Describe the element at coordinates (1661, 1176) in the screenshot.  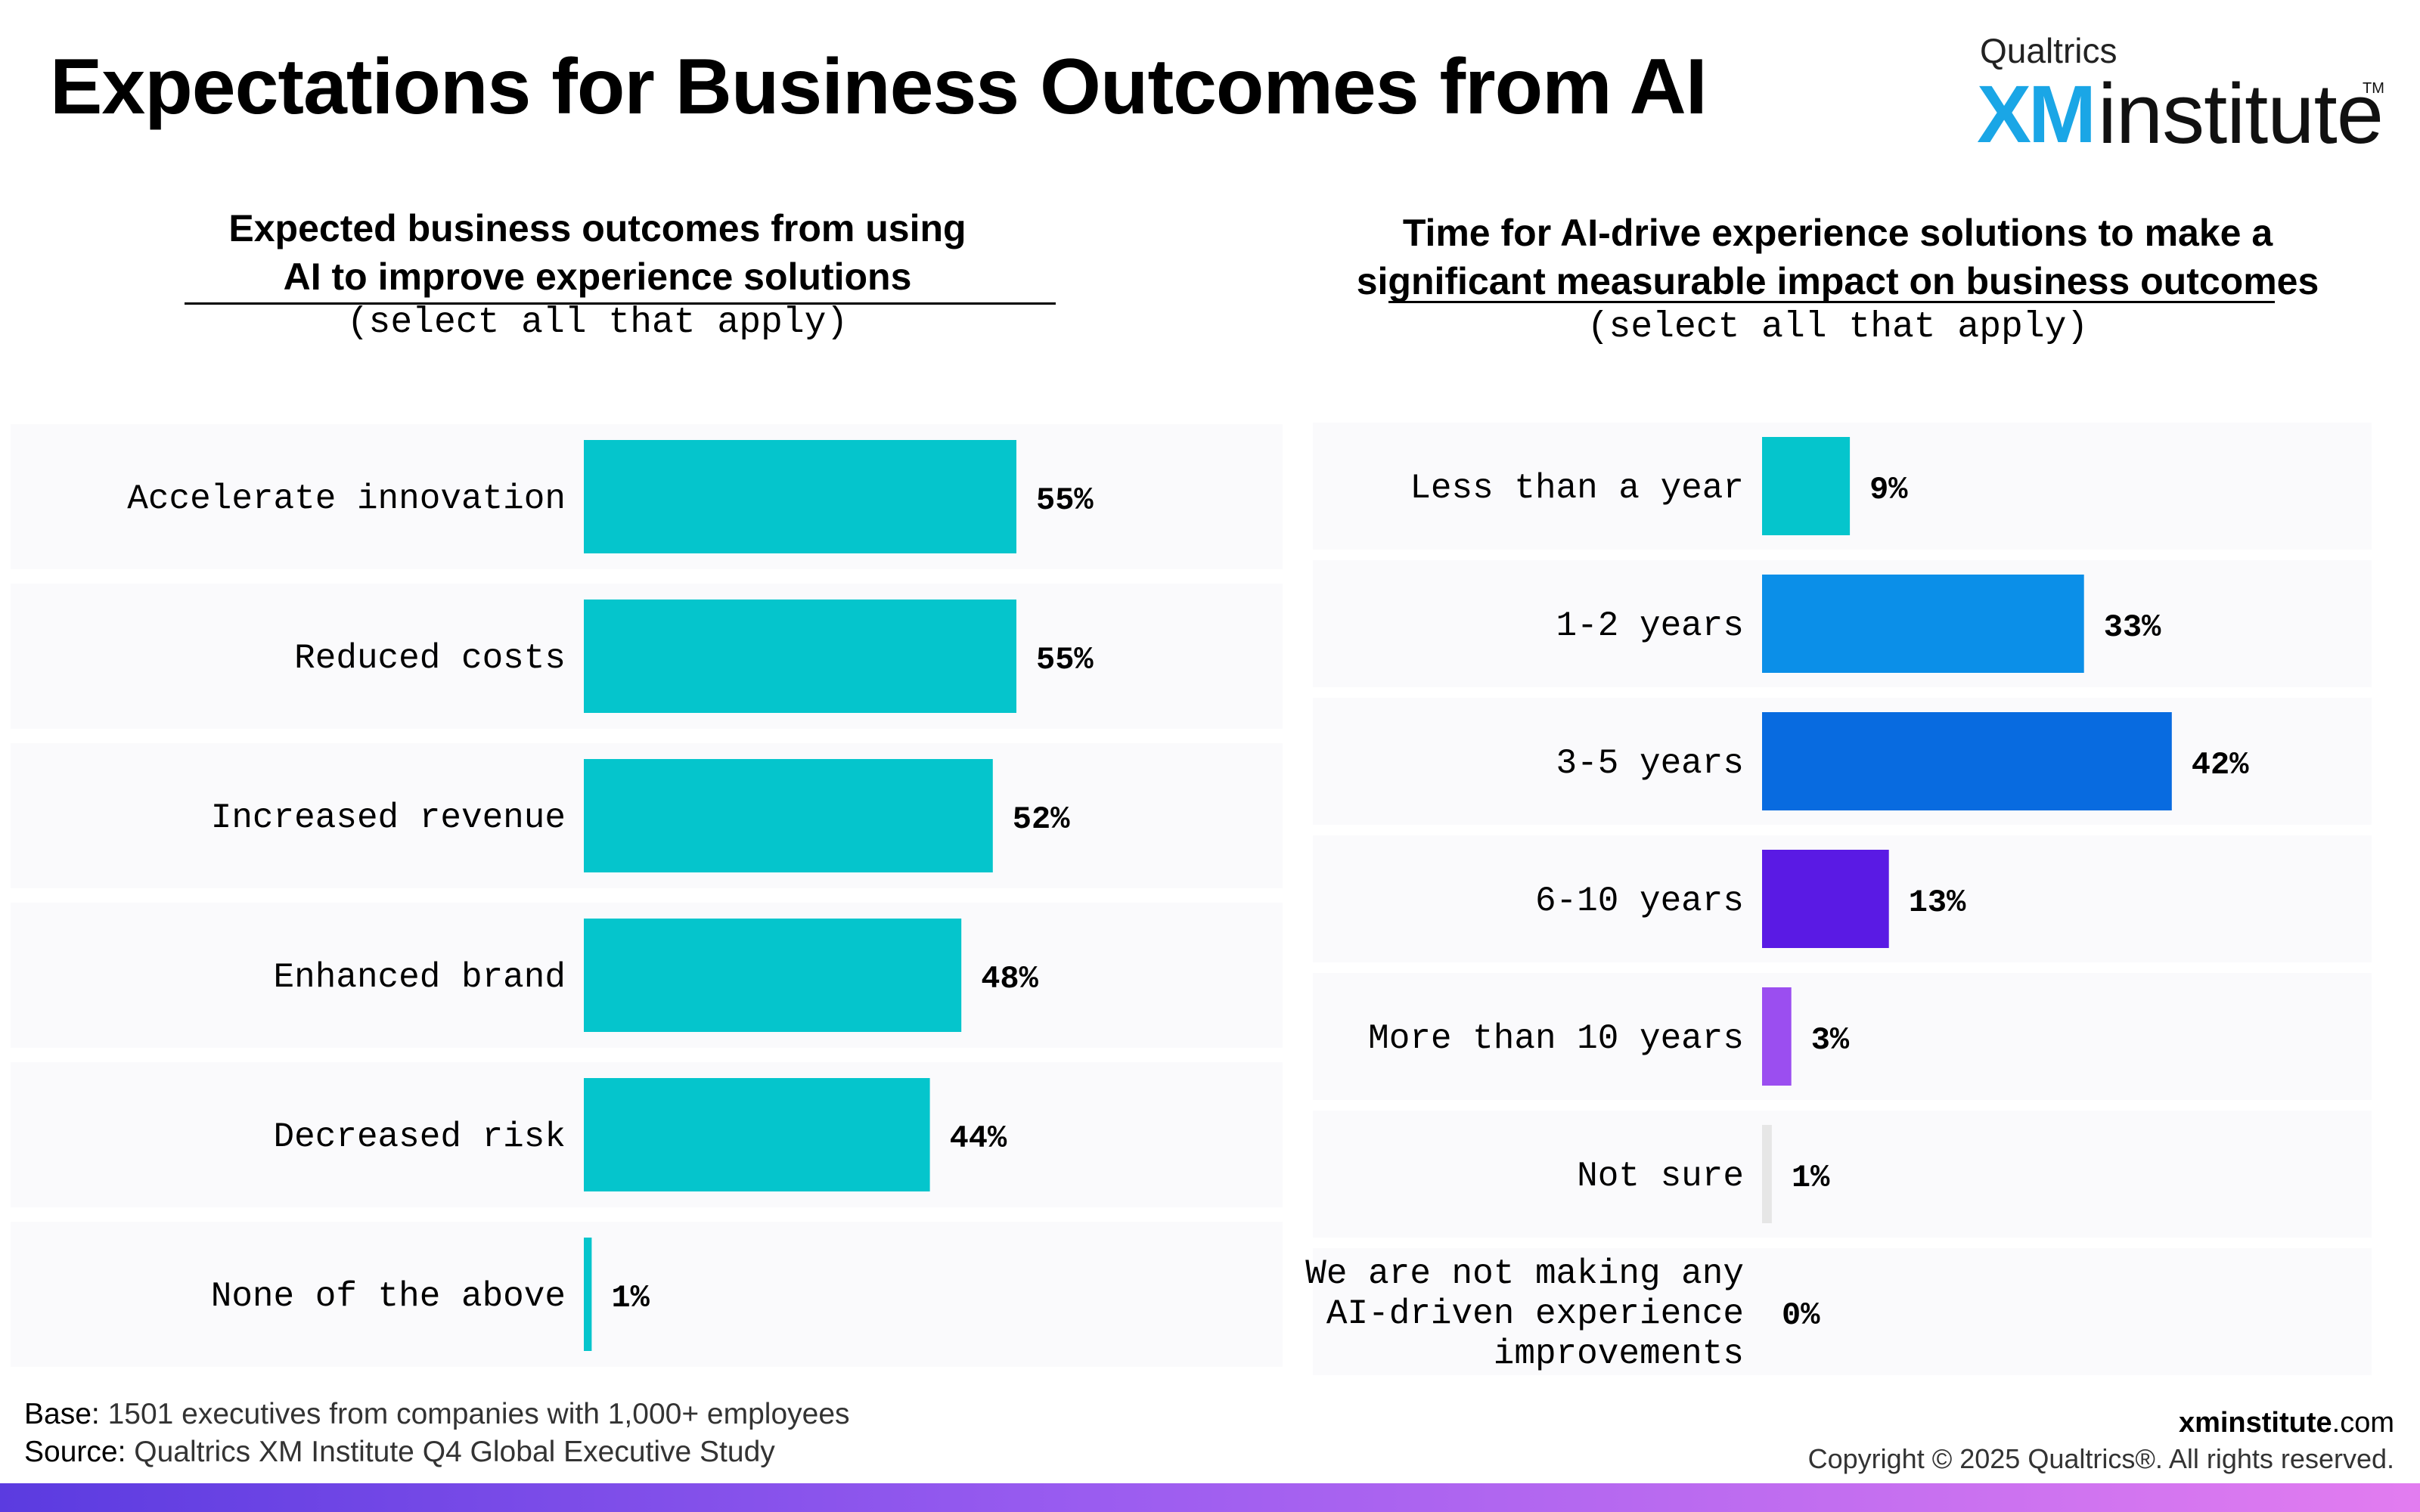
I see `category-label: Not sure` at that location.